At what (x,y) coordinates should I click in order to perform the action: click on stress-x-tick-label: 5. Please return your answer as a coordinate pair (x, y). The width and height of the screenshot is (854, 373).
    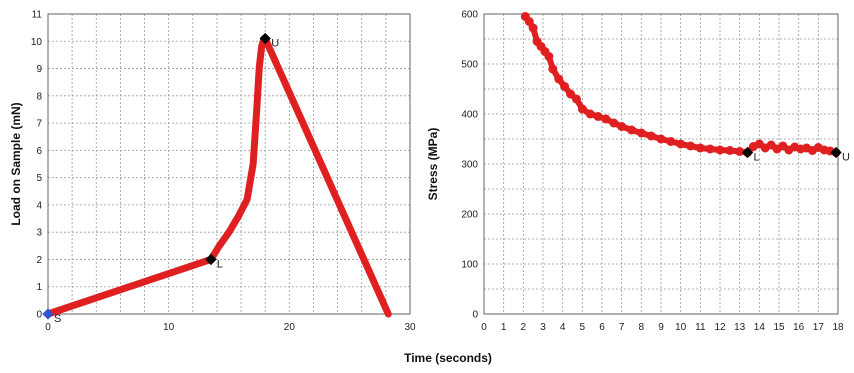
    Looking at the image, I should click on (583, 327).